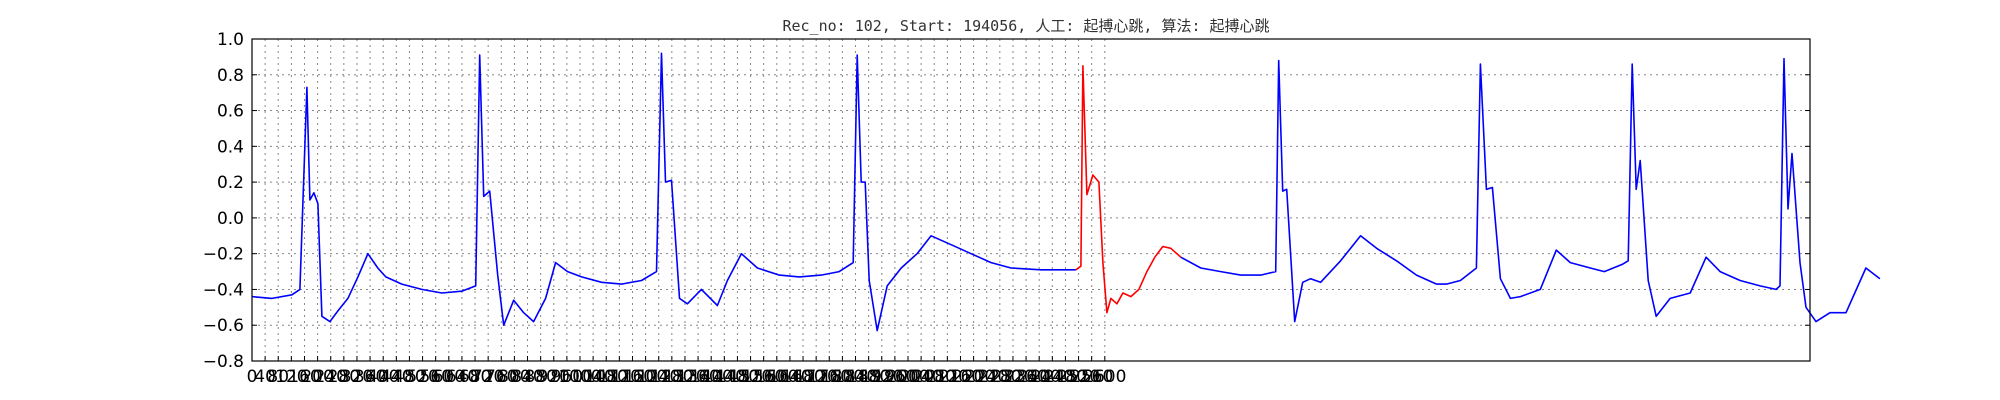  What do you see at coordinates (278, 377) in the screenshot?
I see `x-tick-label: 80` at bounding box center [278, 377].